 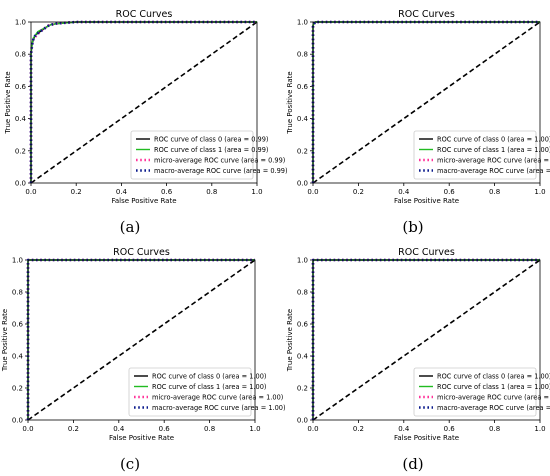 What do you see at coordinates (211, 150) in the screenshot?
I see `legend-entry: ROC curve of class 1 (area = 0.99)` at bounding box center [211, 150].